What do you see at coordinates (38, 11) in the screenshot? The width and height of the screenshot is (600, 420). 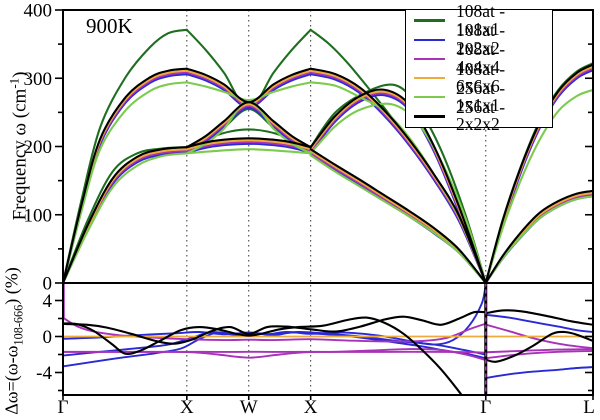 I see `y-tick-label: 400` at bounding box center [38, 11].